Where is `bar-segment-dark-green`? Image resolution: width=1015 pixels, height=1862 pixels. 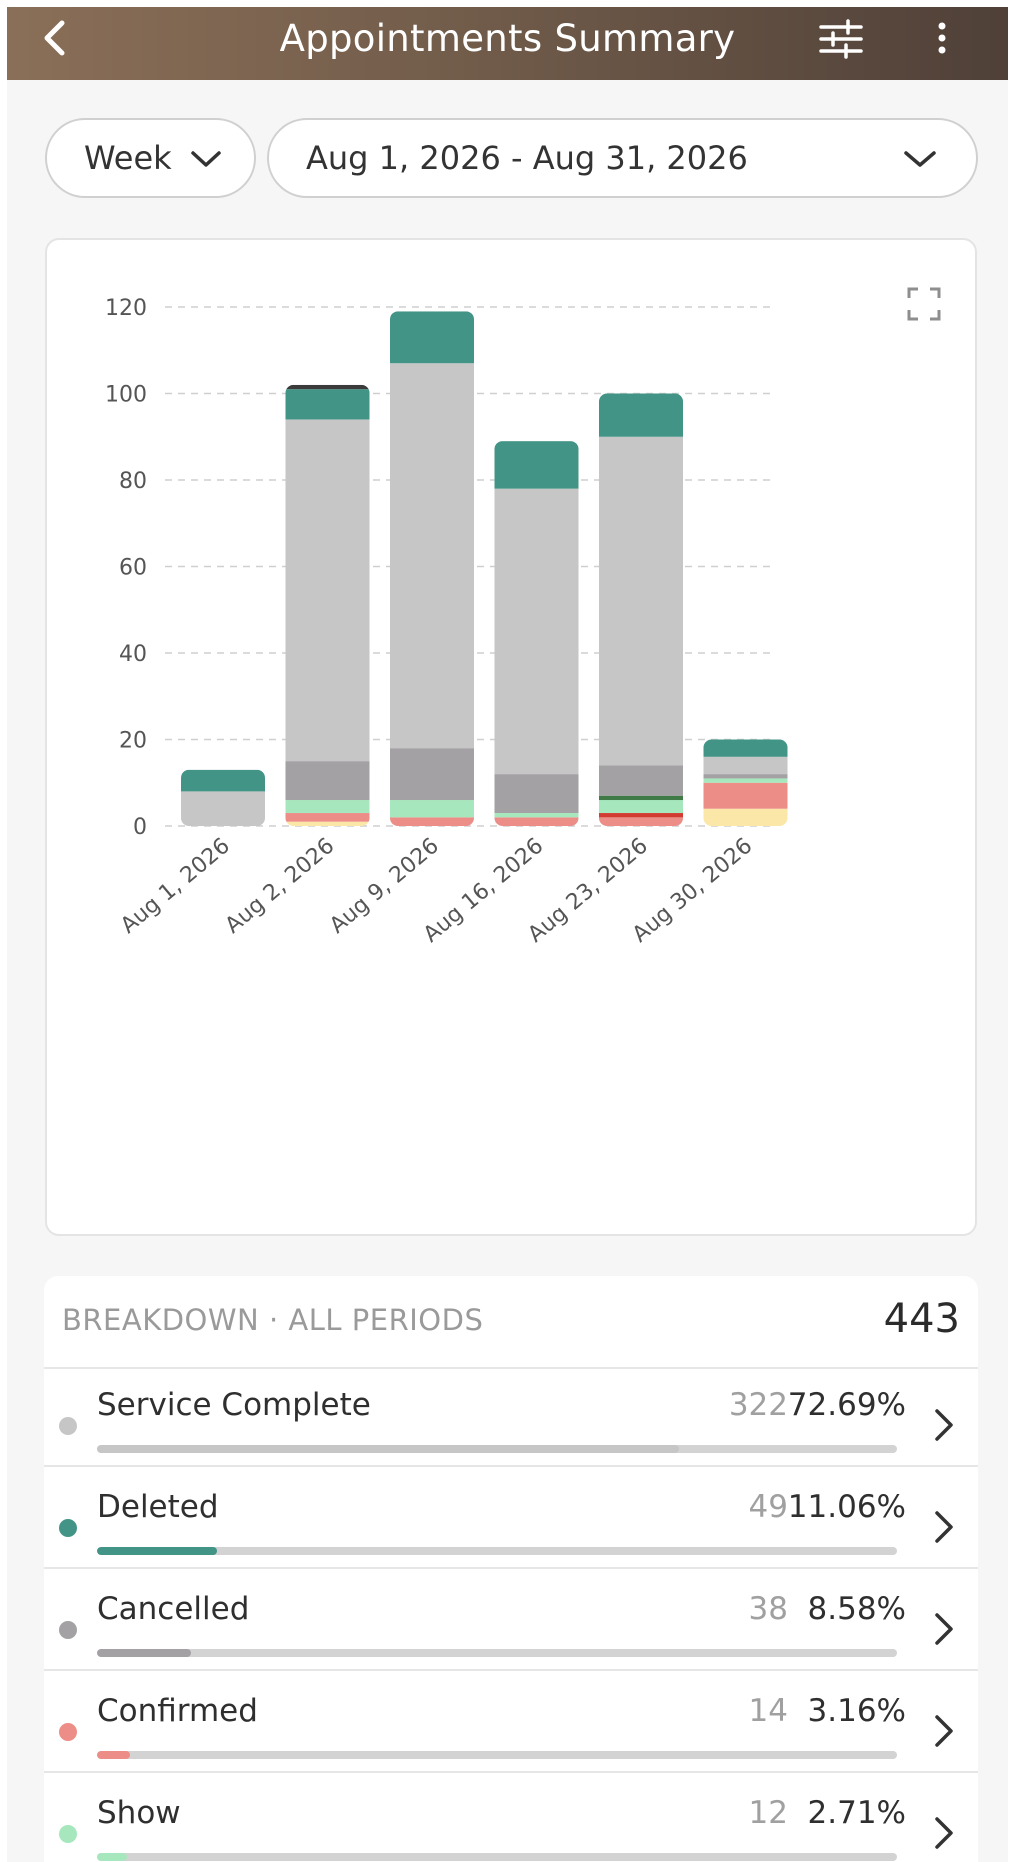 bar-segment-dark-green is located at coordinates (641, 798).